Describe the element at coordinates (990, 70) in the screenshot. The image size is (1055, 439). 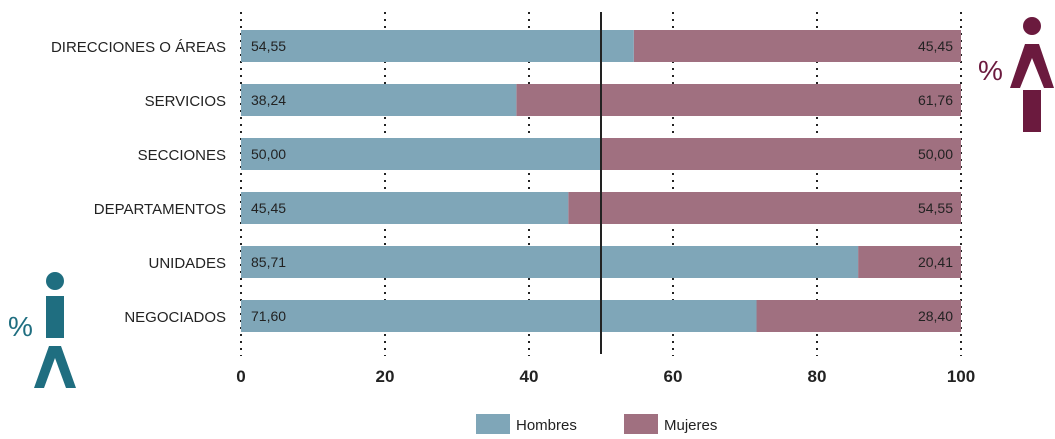
I see `female-percent-sign: %` at that location.